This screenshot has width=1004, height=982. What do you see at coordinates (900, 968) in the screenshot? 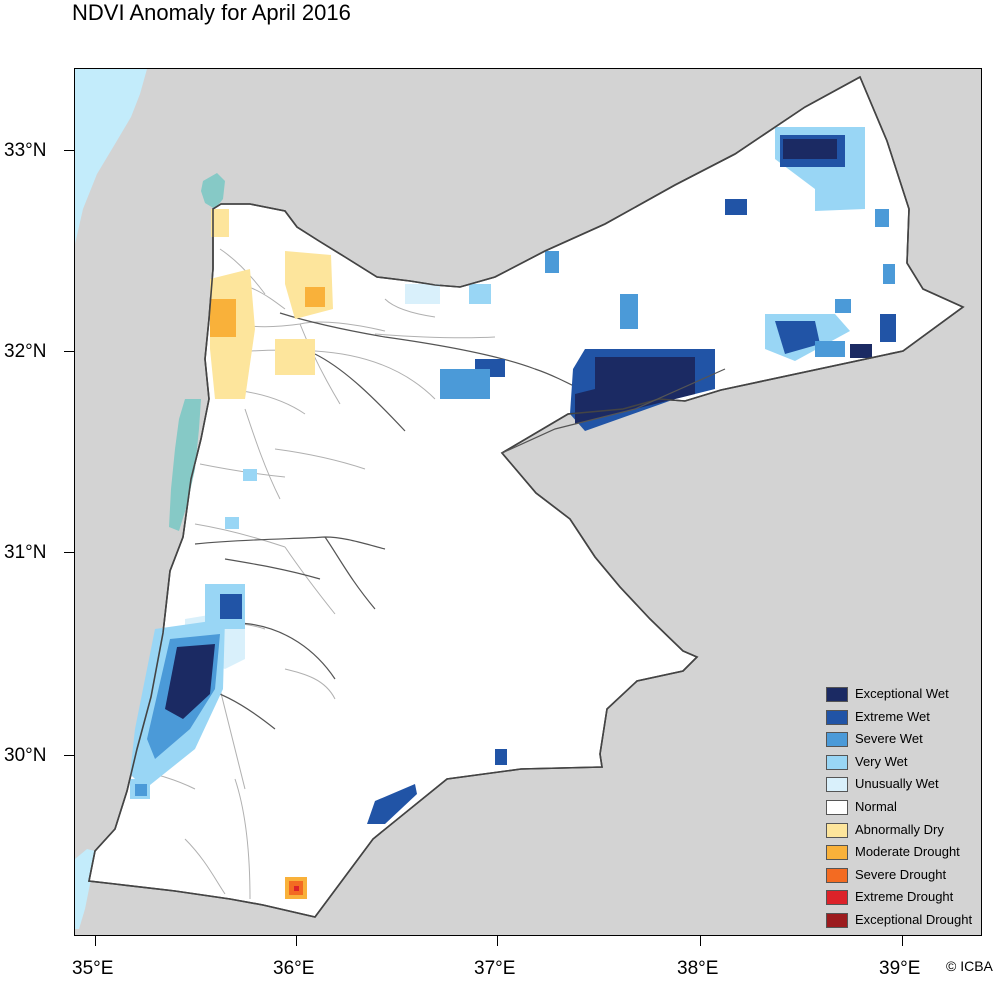
I see `x-tick-label: 39°E` at bounding box center [900, 968].